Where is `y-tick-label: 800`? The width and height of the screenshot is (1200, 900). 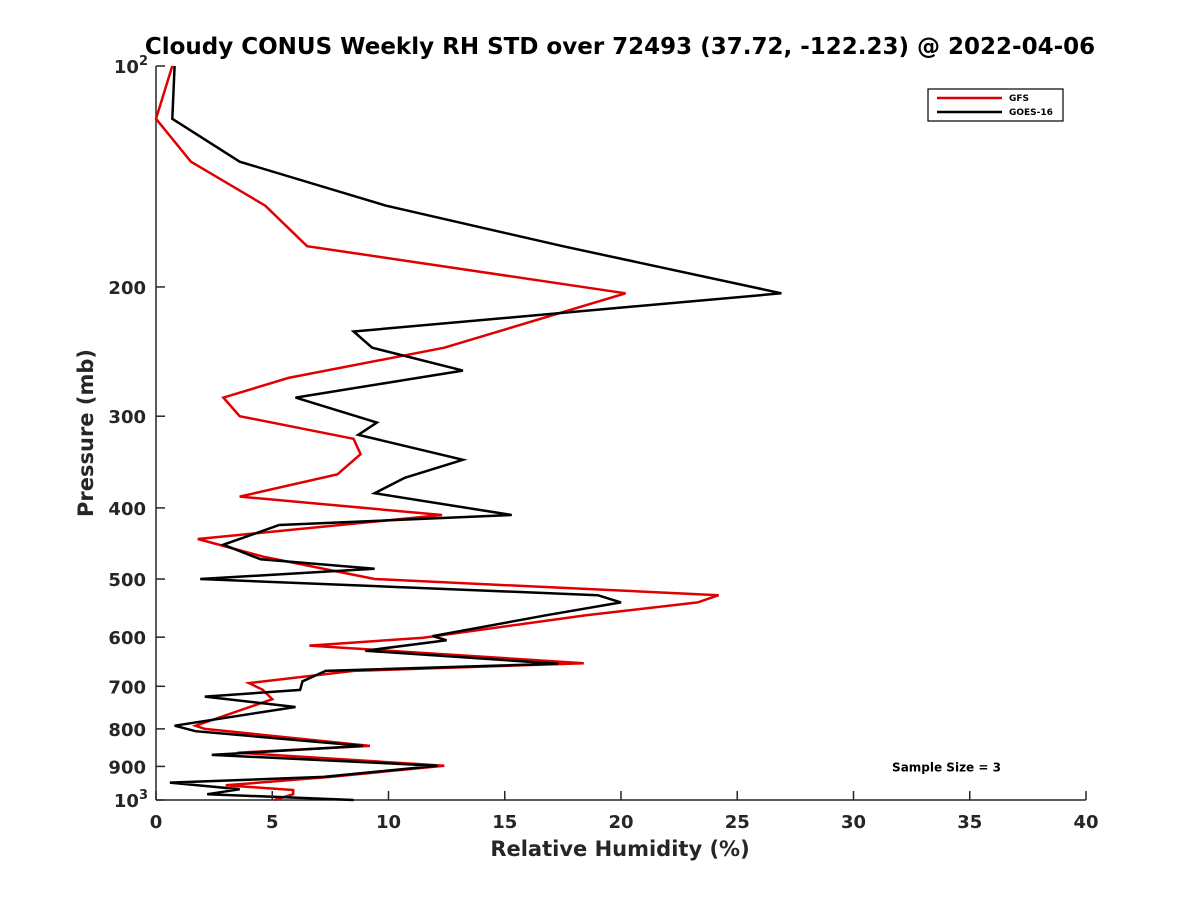 y-tick-label: 800 is located at coordinates (127, 730).